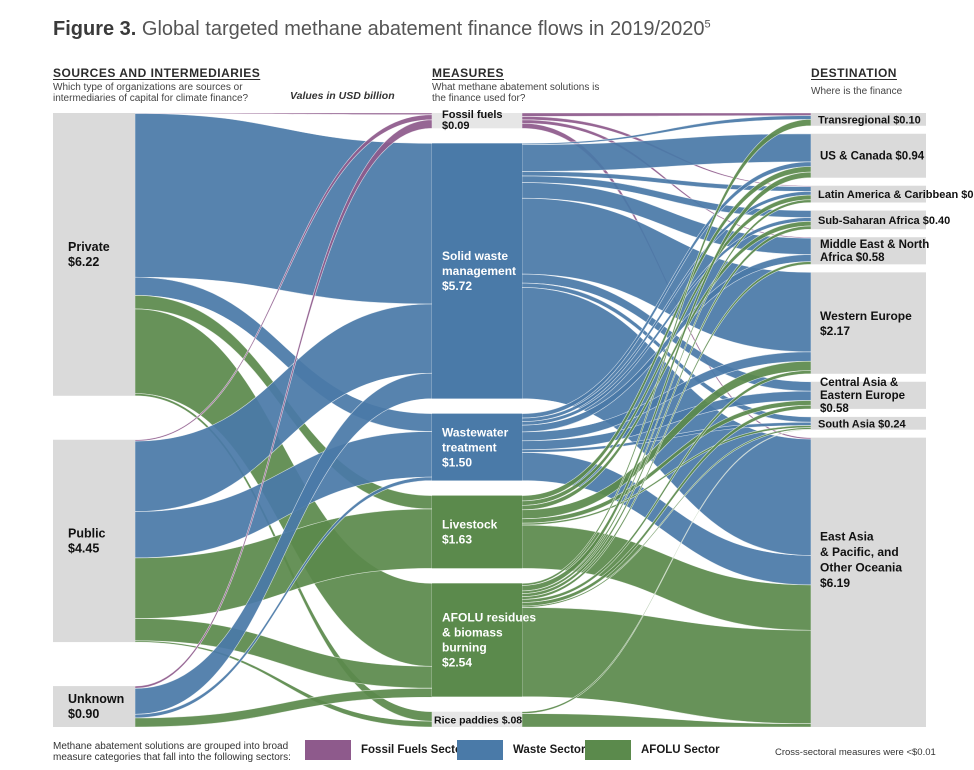 The width and height of the screenshot is (974, 770). I want to click on legend-label-fossil: Fossil Fuels Sector, so click(414, 750).